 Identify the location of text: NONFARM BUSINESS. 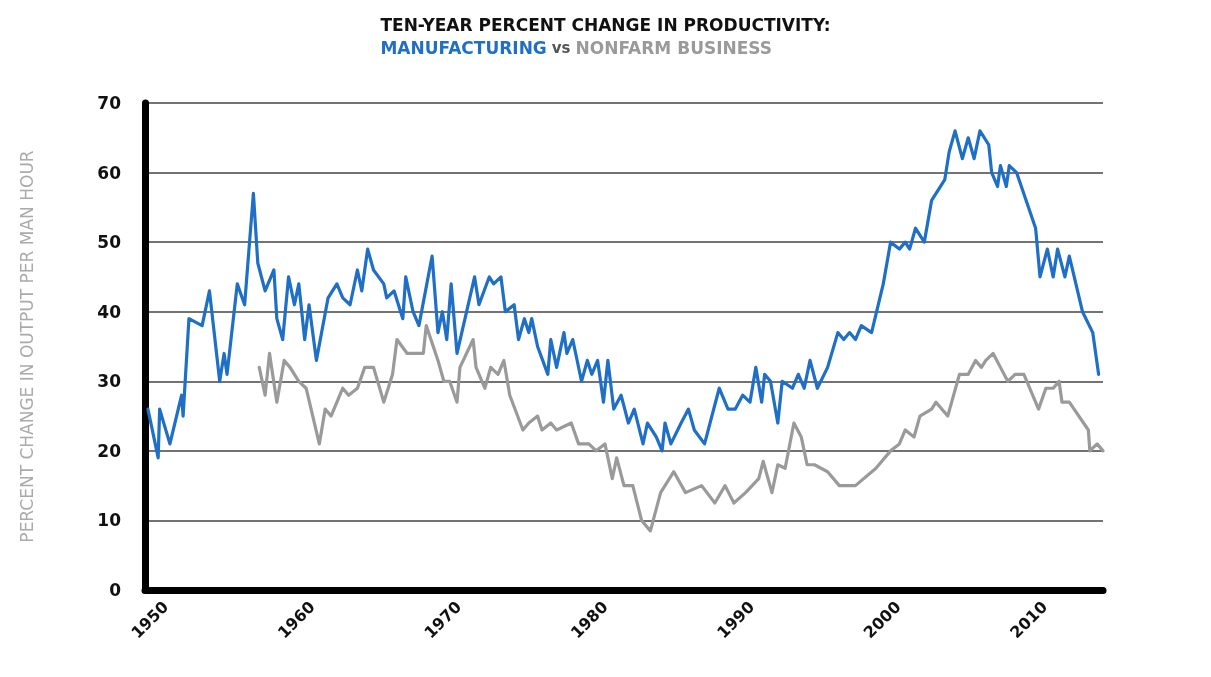
(674, 48).